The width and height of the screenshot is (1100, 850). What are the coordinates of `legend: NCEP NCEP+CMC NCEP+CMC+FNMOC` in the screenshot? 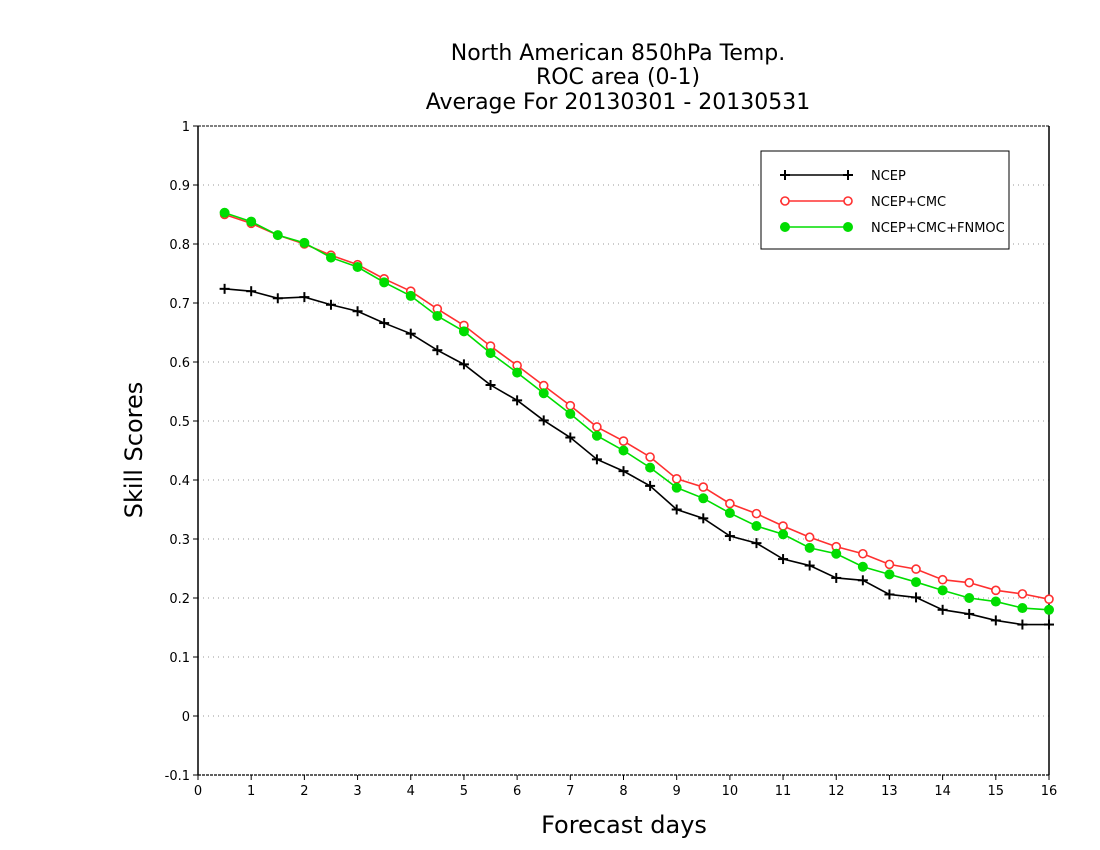 It's located at (885, 200).